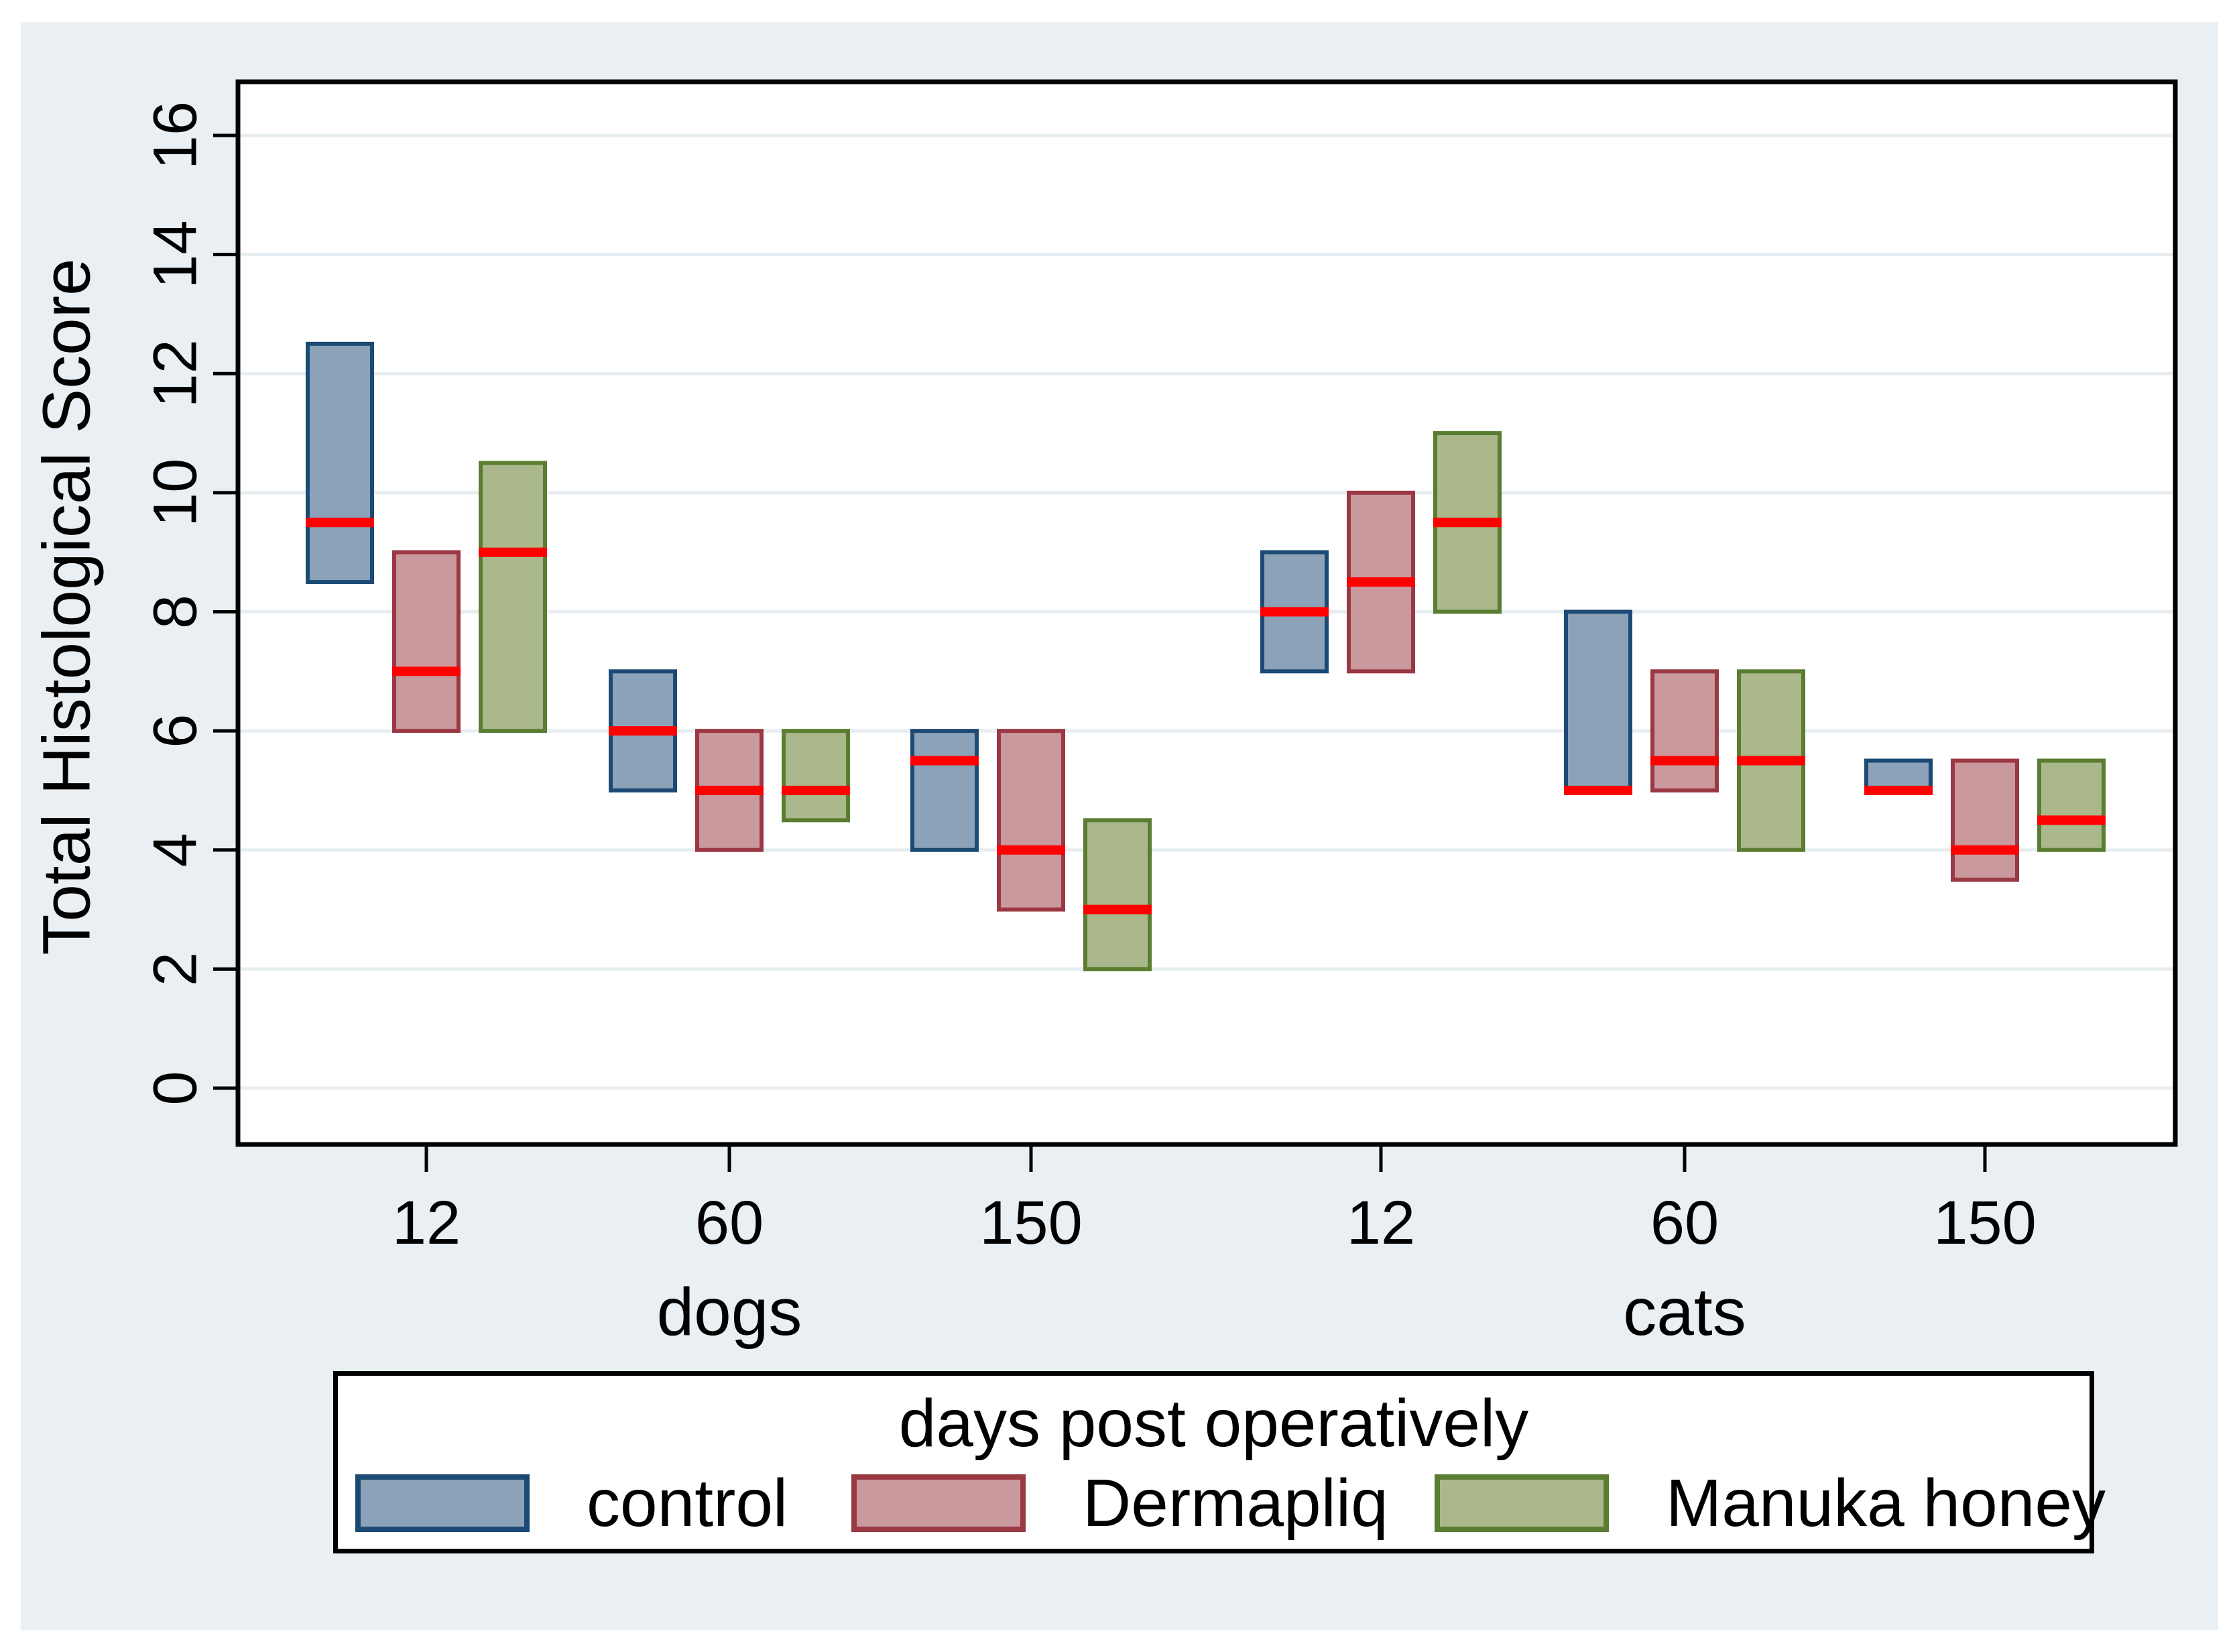  I want to click on range-box-cats-60-dermapliq, so click(1684, 730).